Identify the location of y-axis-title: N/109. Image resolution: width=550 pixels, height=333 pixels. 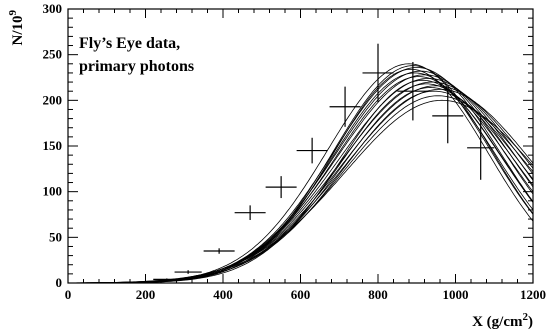
(16, 28).